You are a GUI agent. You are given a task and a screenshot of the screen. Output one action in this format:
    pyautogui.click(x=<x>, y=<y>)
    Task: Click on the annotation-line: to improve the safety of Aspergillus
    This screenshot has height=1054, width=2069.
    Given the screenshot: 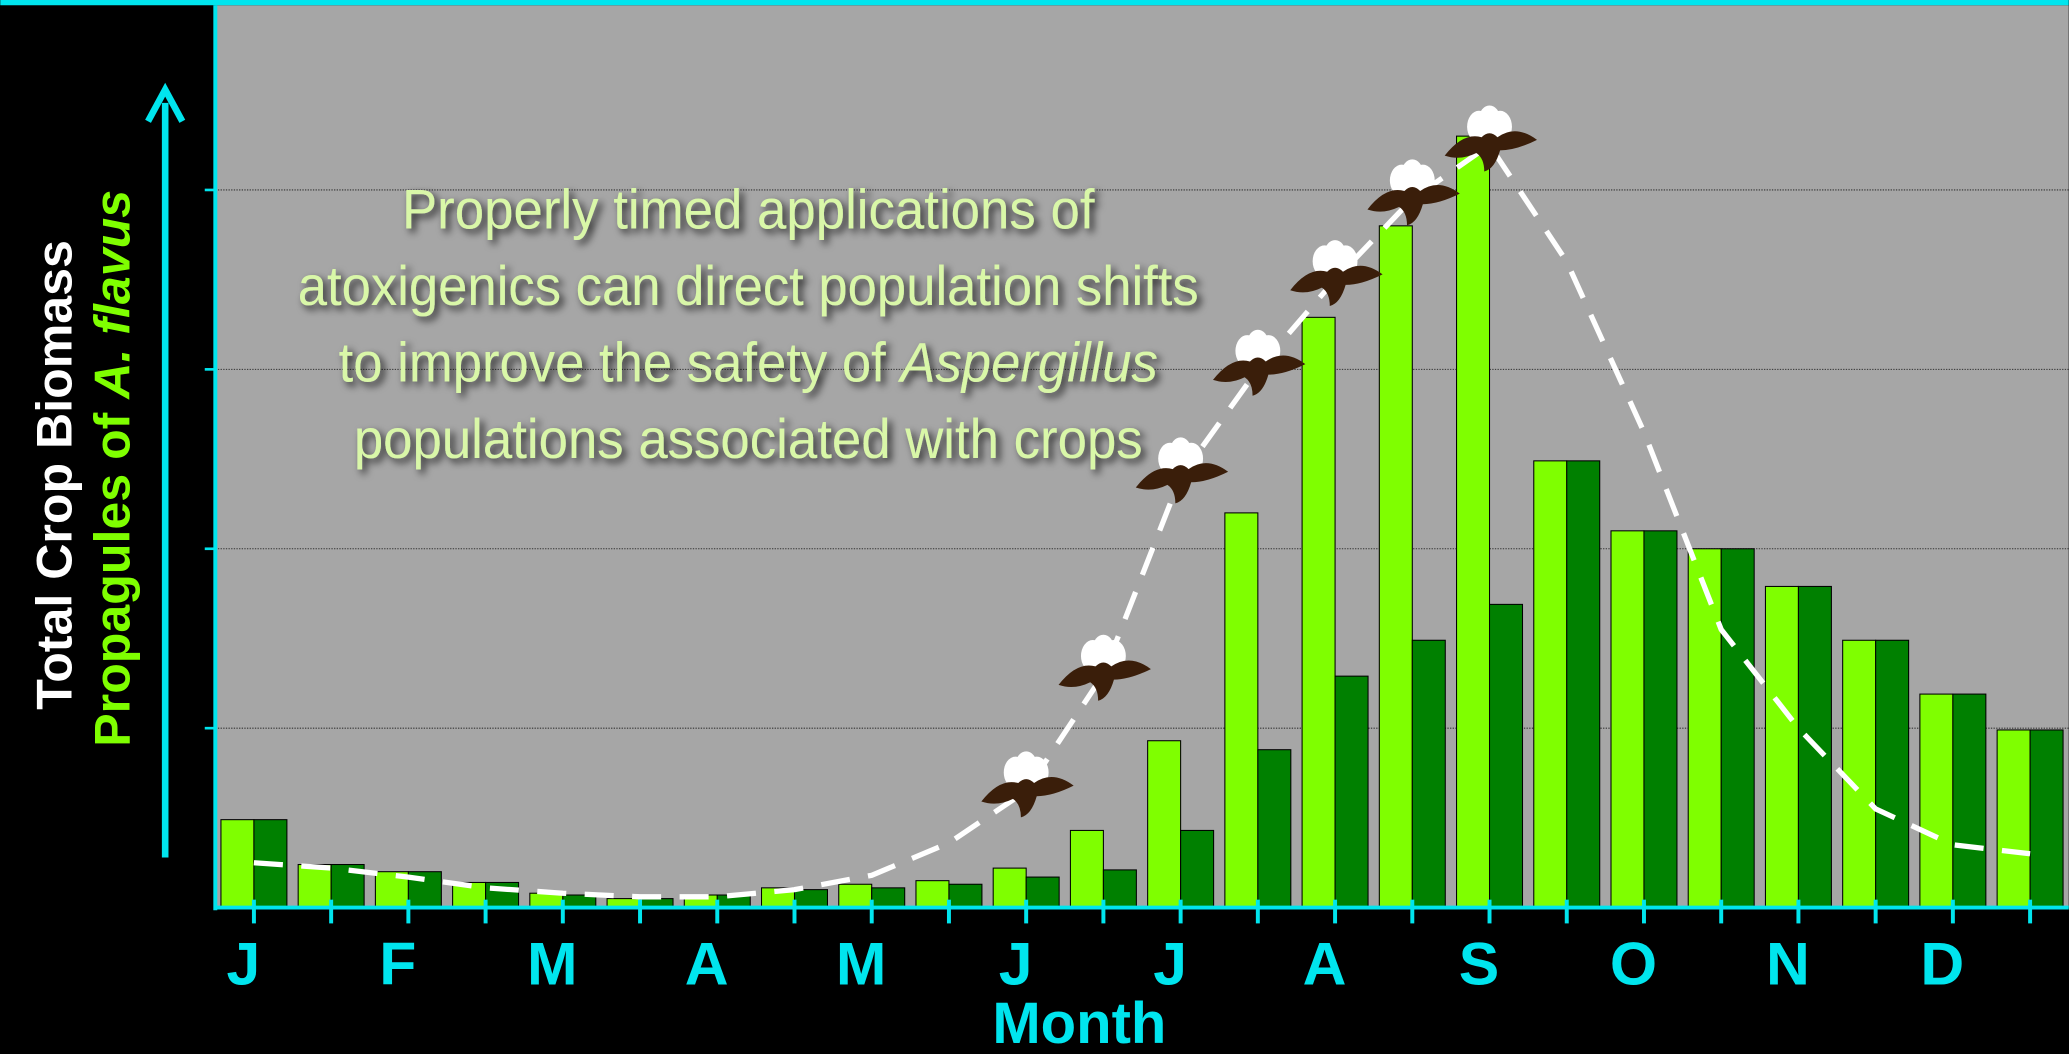 What is the action you would take?
    pyautogui.click(x=748, y=362)
    